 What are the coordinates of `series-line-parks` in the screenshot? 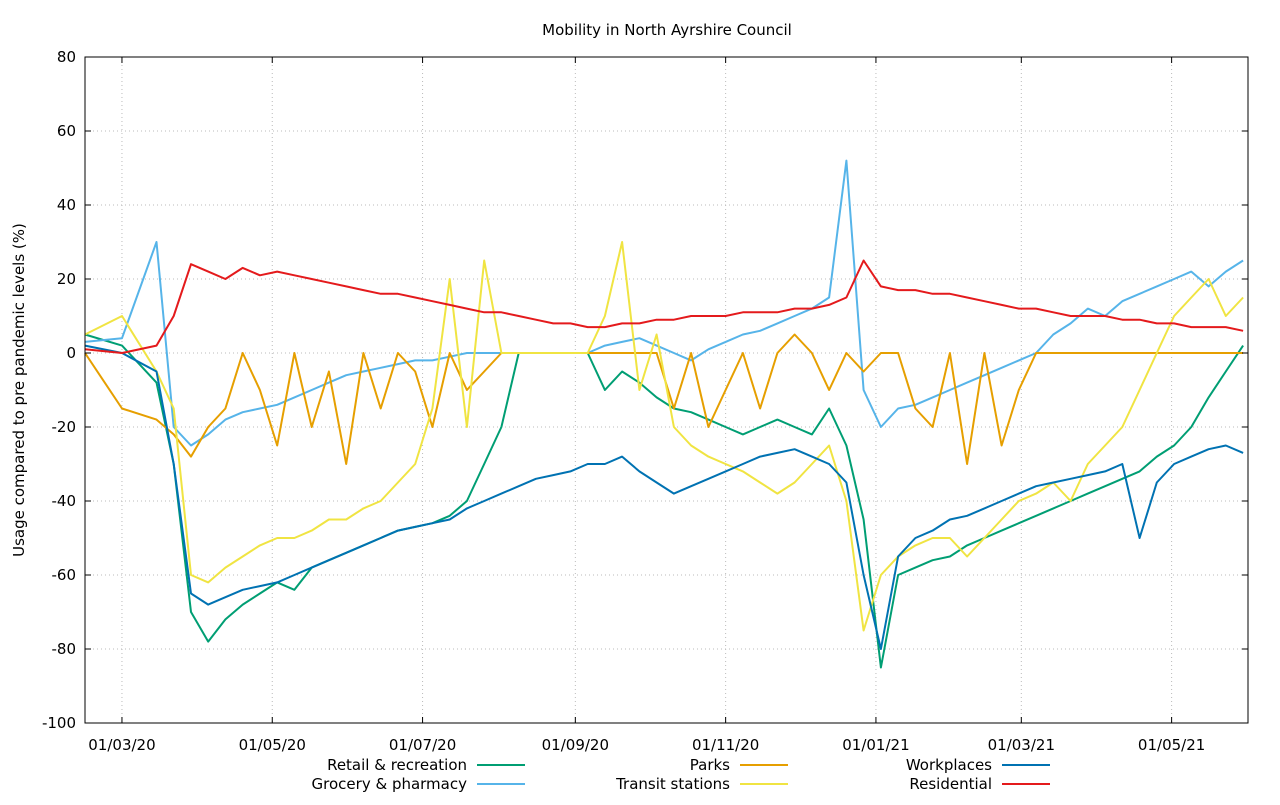 It's located at (664, 399).